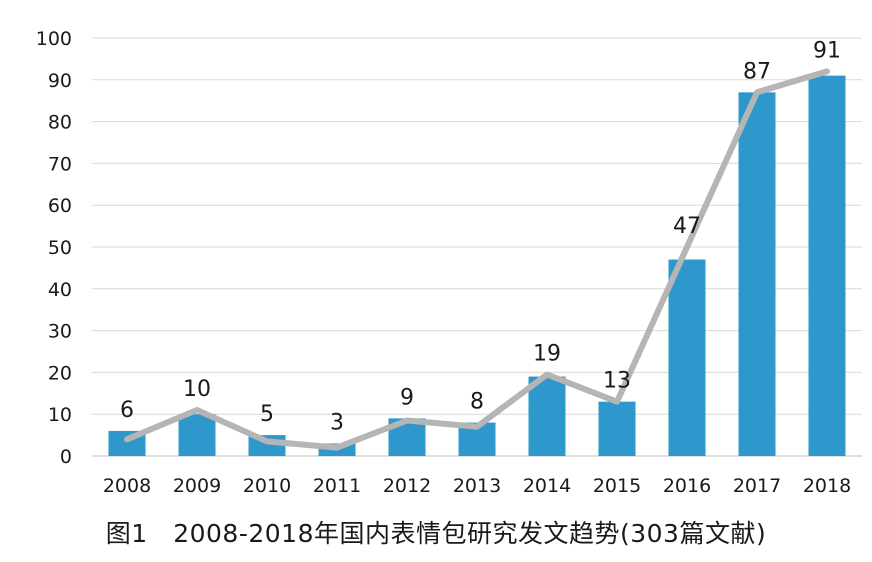 The width and height of the screenshot is (872, 562). What do you see at coordinates (127, 410) in the screenshot?
I see `data-label-2008: 6` at bounding box center [127, 410].